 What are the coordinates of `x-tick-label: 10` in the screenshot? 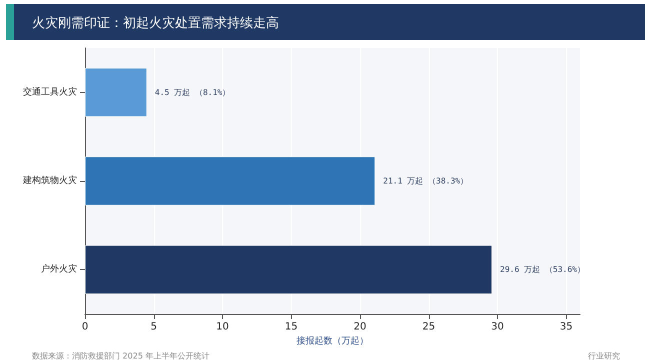 It's located at (222, 327).